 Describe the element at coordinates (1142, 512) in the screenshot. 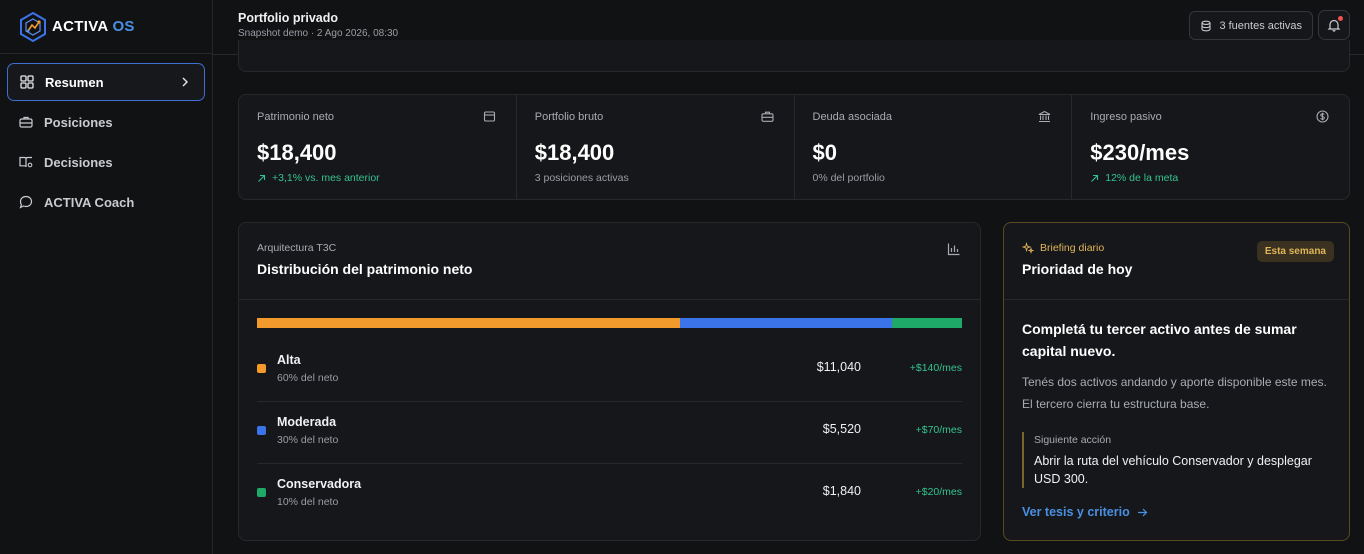

I see `arrow-right-icon` at that location.